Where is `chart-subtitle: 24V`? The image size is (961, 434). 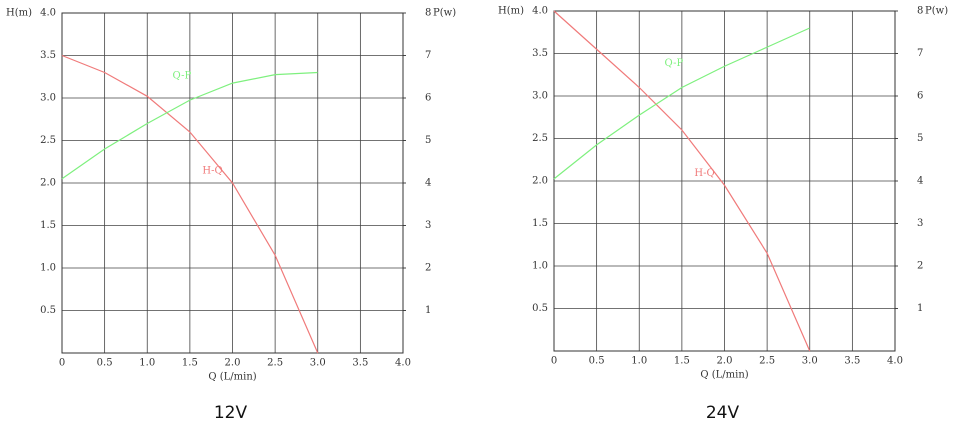
chart-subtitle: 24V is located at coordinates (723, 413).